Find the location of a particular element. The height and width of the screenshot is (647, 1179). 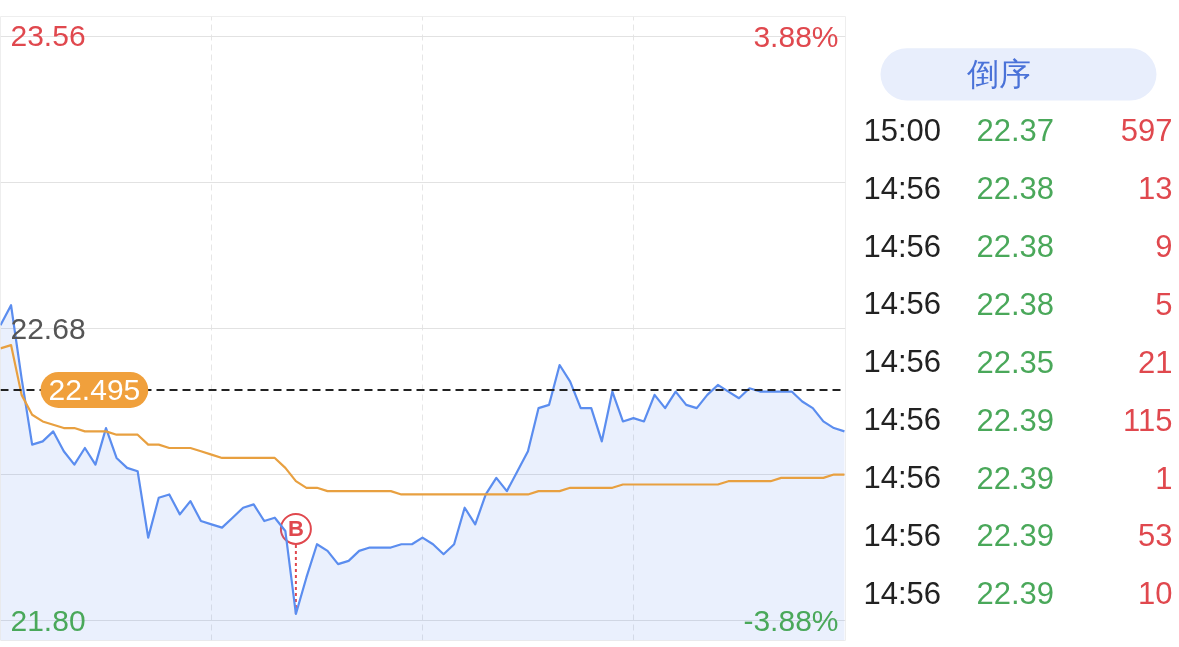

text: 15:00 is located at coordinates (902, 130).